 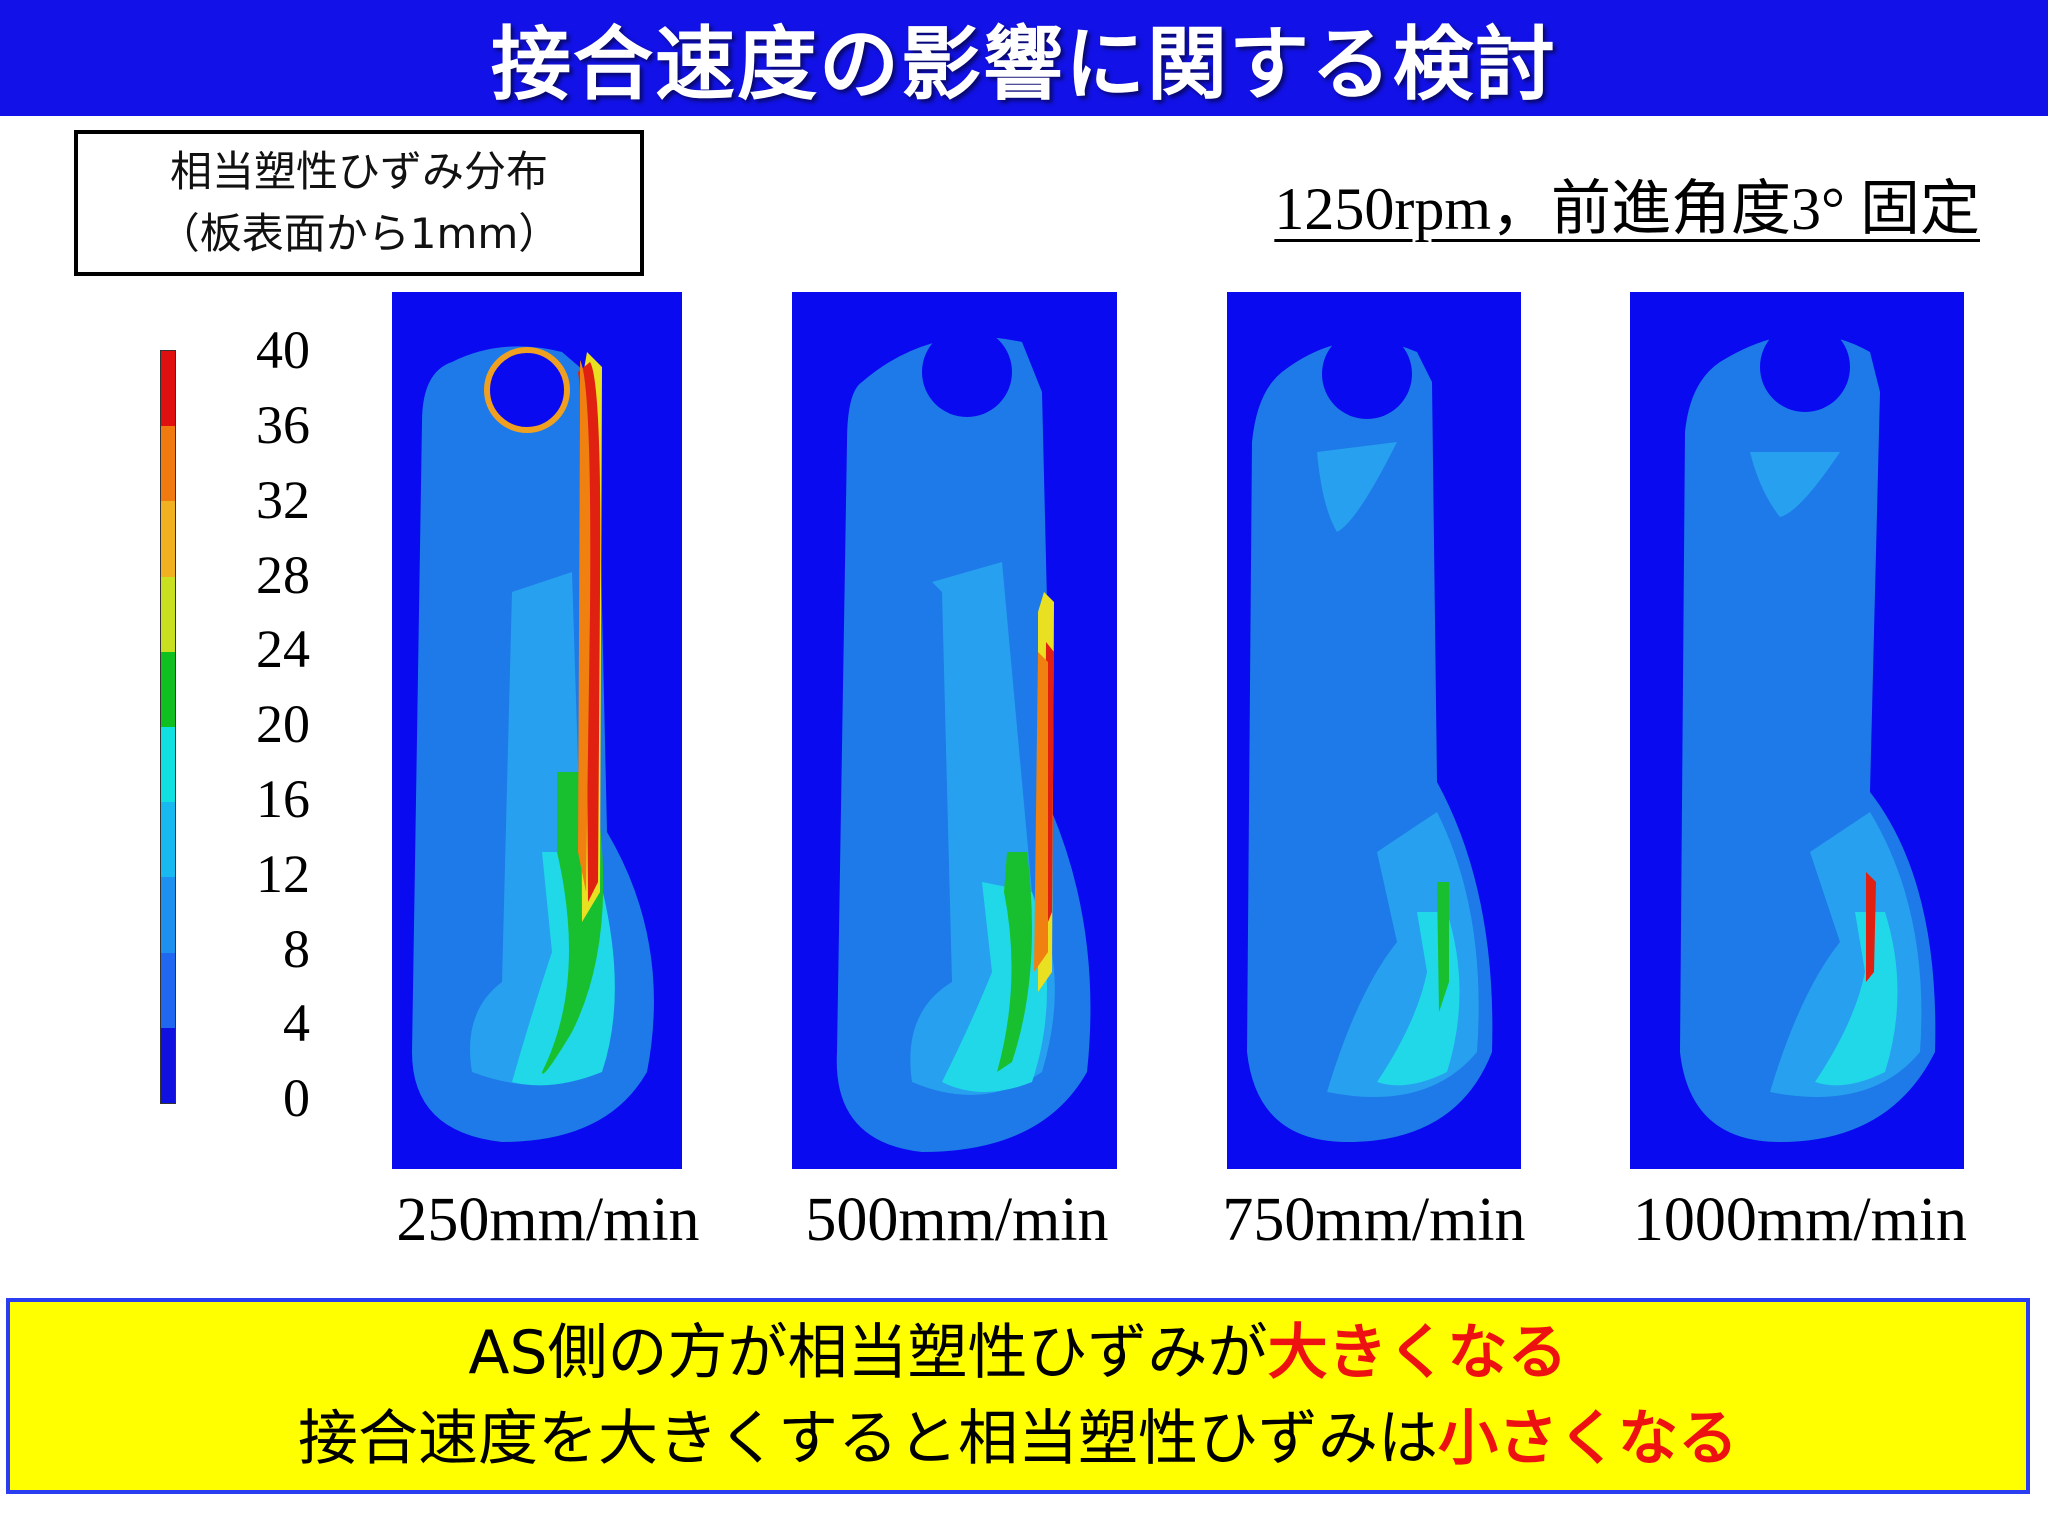 What do you see at coordinates (1370, 735) in the screenshot?
I see `strain-map-750-image` at bounding box center [1370, 735].